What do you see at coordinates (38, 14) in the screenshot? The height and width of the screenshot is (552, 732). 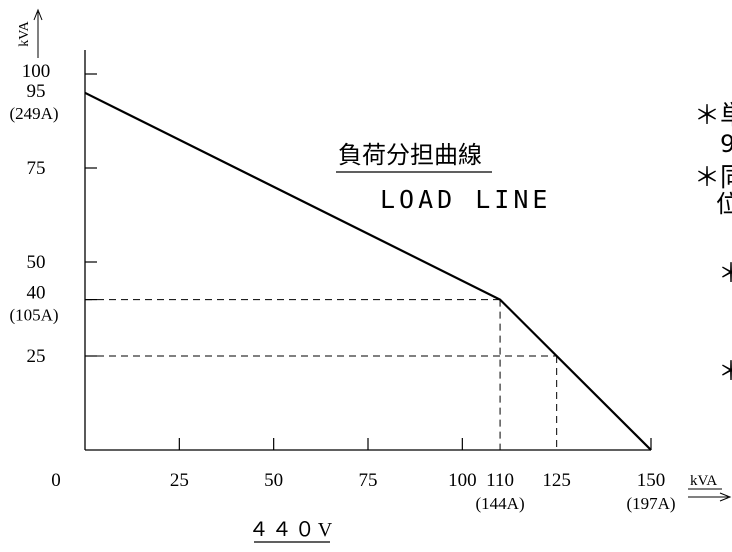 I see `y-label-arrow-head` at bounding box center [38, 14].